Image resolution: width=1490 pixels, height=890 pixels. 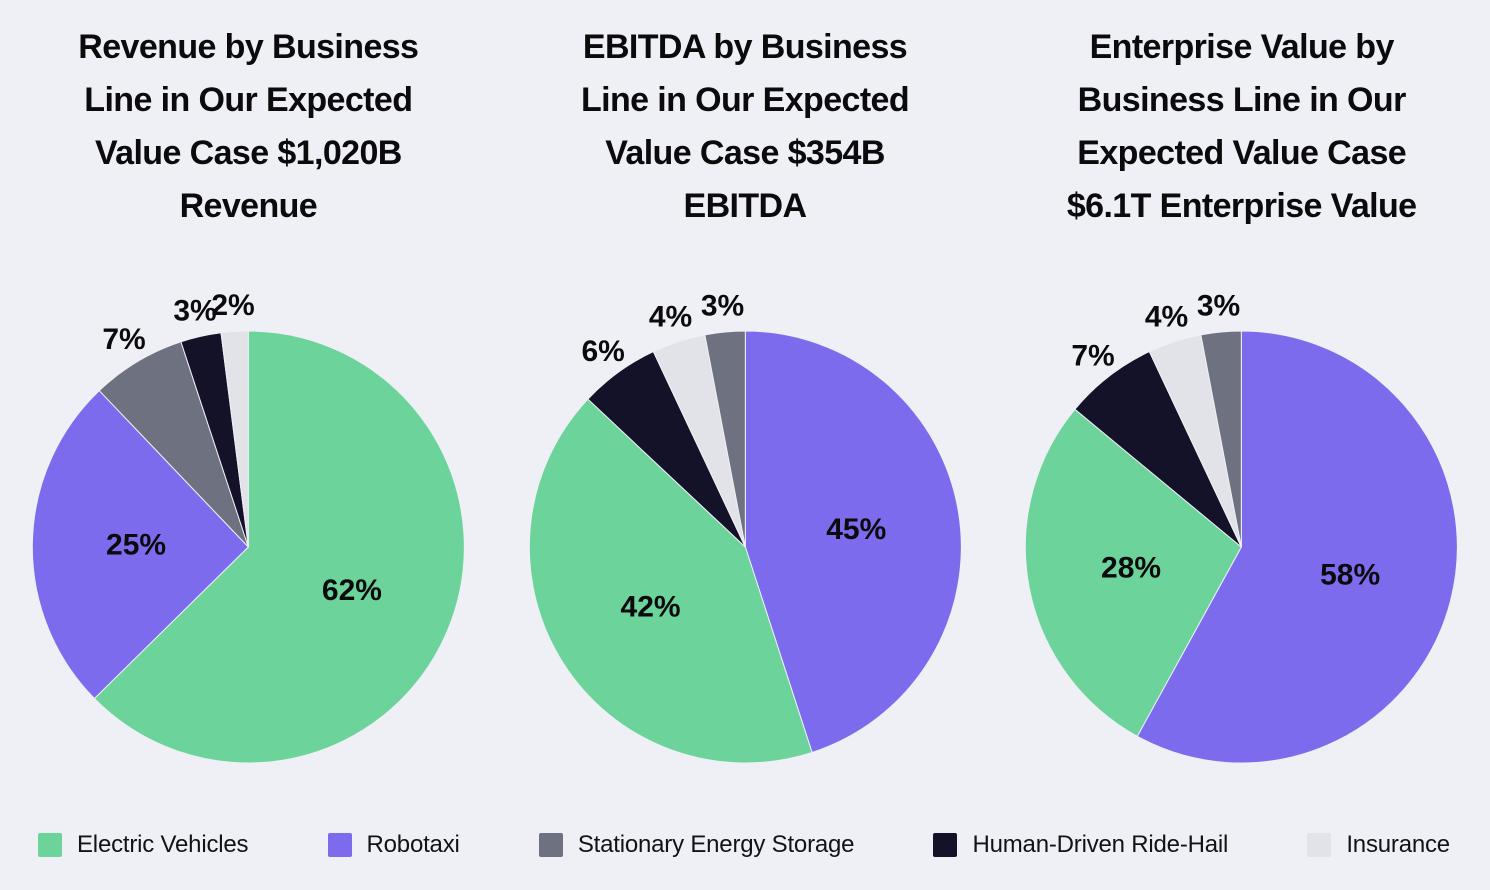 I want to click on legend-label: Insurance, so click(x=1398, y=844).